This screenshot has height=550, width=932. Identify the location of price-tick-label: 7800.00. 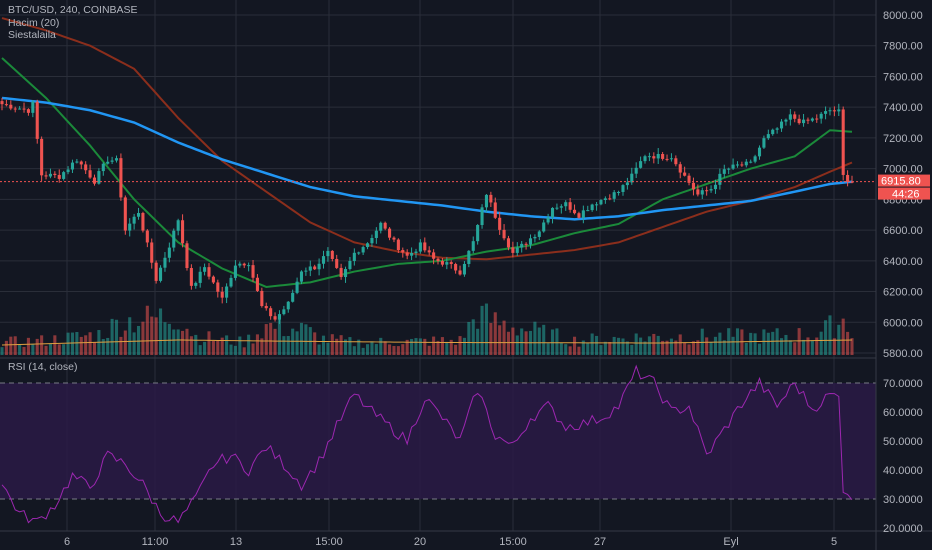
(903, 47).